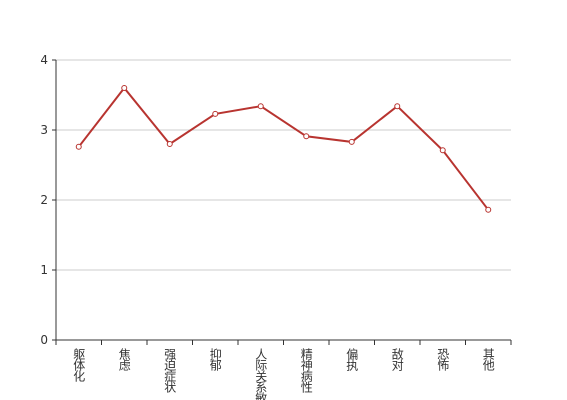 Image resolution: width=567 pixels, height=400 pixels. I want to click on x-tick-label: 躯体化, so click(79, 365).